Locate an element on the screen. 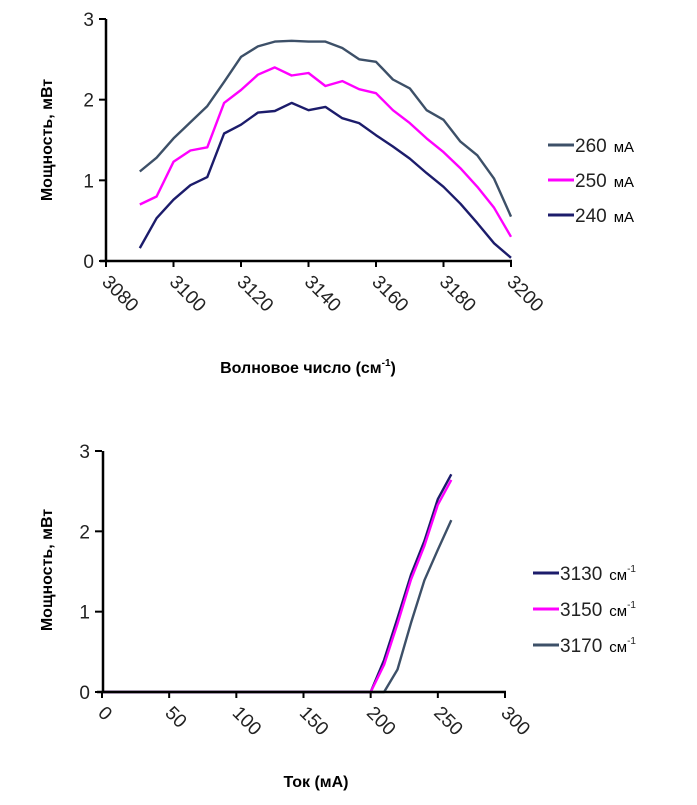 The image size is (697, 805). legend-value: 3170 is located at coordinates (581, 646).